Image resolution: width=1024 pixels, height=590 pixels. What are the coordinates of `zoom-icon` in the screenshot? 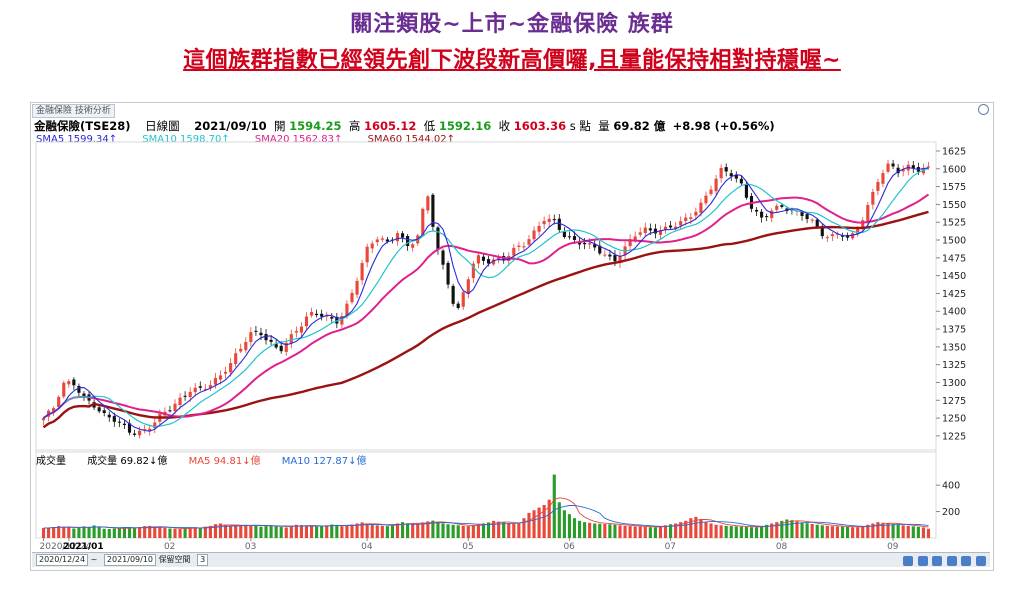 It's located at (983, 109).